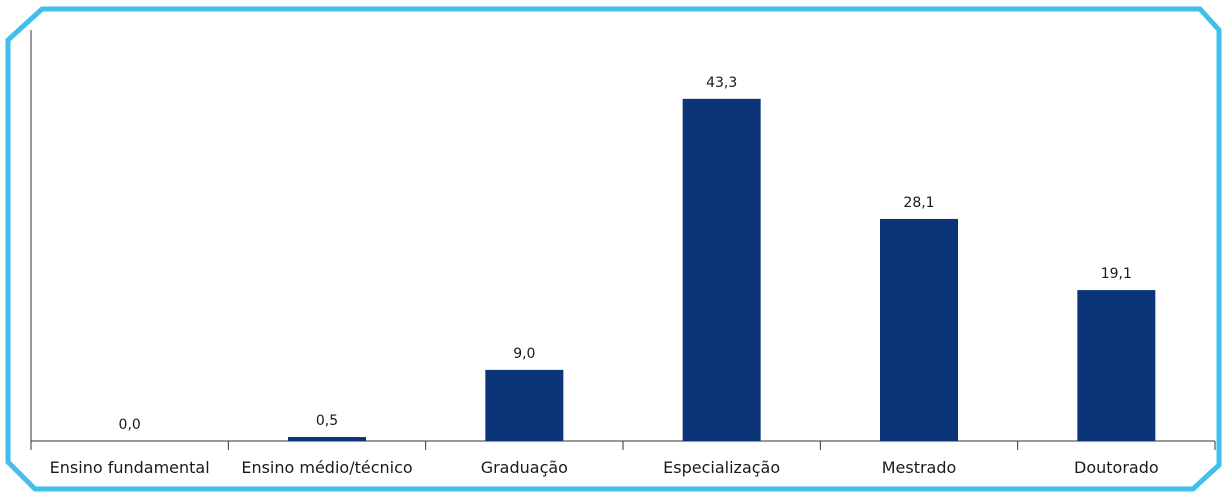  I want to click on data-label: 9,0, so click(524, 354).